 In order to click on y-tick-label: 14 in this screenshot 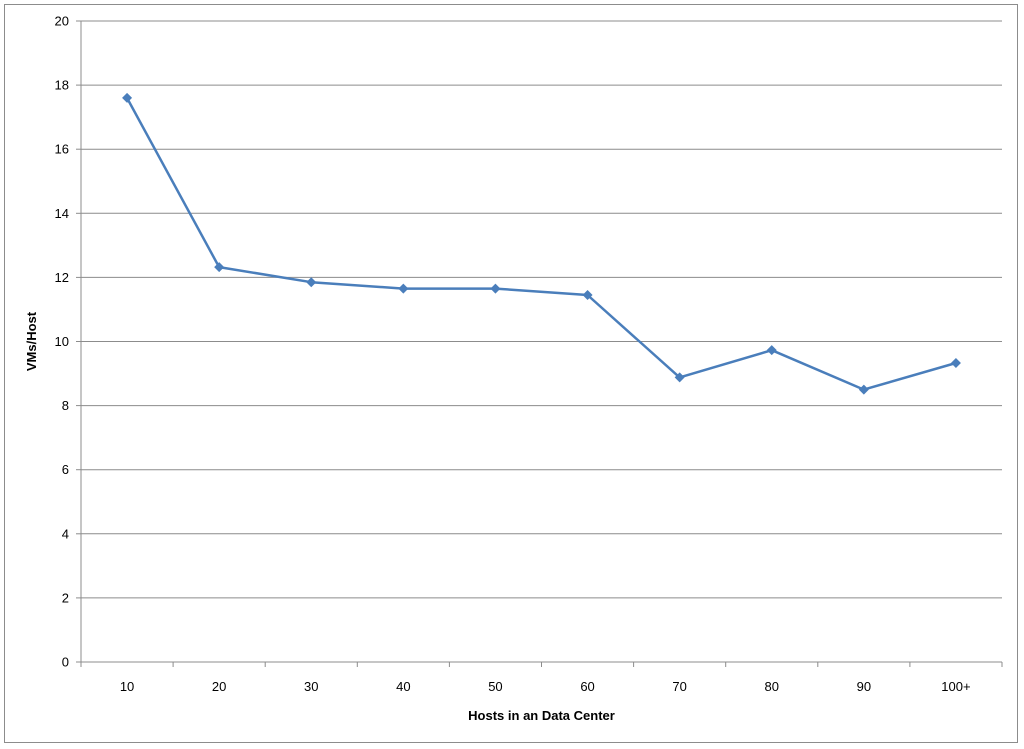, I will do `click(62, 213)`.